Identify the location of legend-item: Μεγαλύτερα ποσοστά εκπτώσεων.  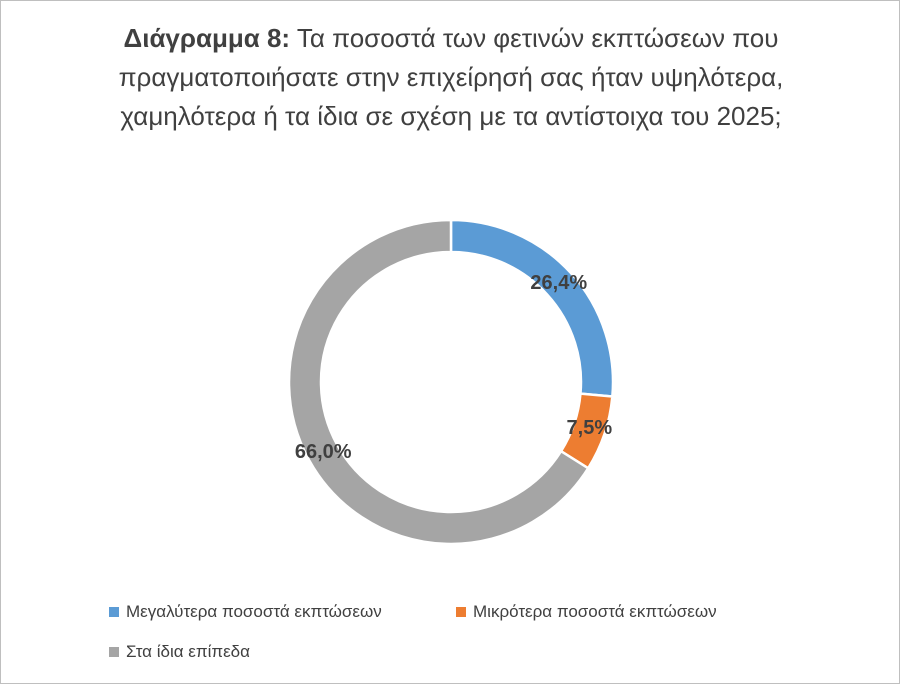
(245, 612).